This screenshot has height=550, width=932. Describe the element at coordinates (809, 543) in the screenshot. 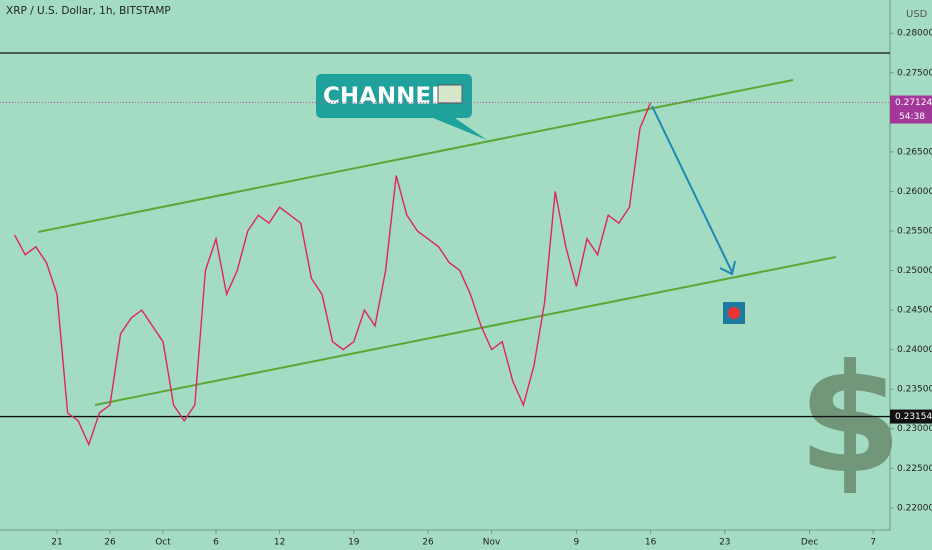

I see `x-tick-label: Dec` at that location.